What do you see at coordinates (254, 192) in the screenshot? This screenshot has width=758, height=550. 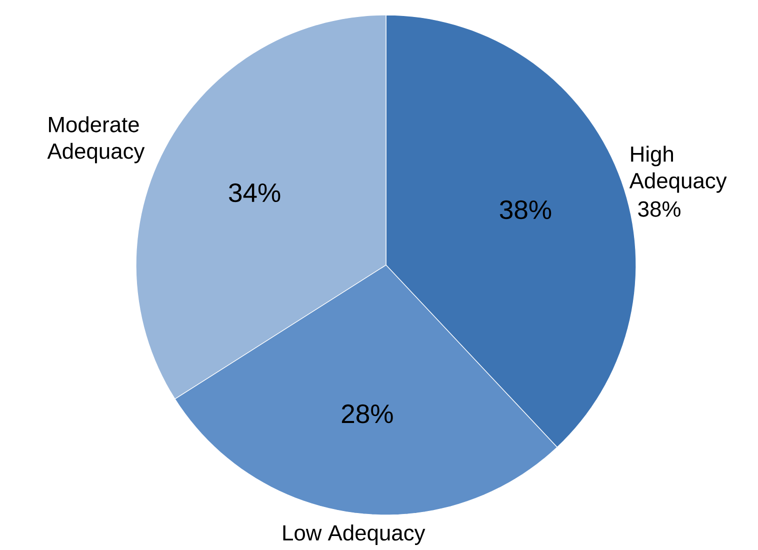 I see `data-label: 34%` at bounding box center [254, 192].